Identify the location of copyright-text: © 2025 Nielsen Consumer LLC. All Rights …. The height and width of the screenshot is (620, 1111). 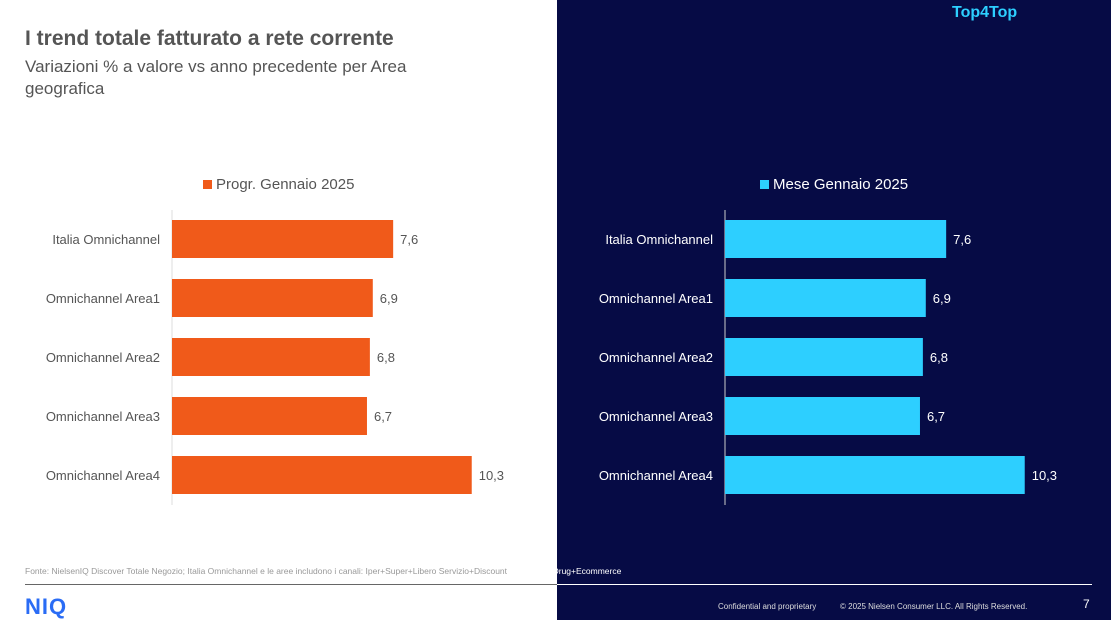
(934, 606).